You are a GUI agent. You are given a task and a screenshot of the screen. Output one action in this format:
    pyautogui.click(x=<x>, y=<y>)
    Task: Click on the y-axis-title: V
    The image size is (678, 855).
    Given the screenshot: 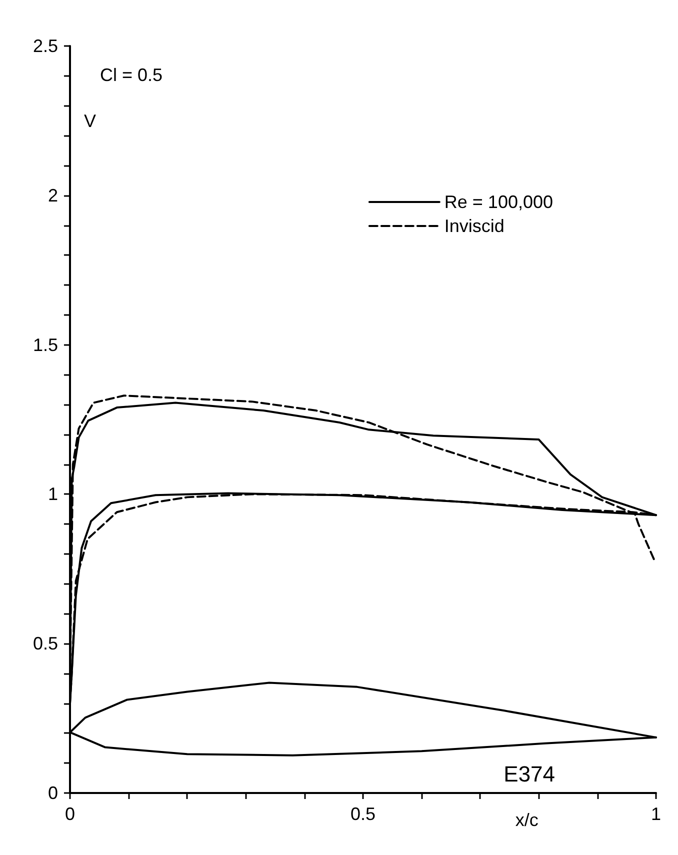 What is the action you would take?
    pyautogui.click(x=90, y=121)
    